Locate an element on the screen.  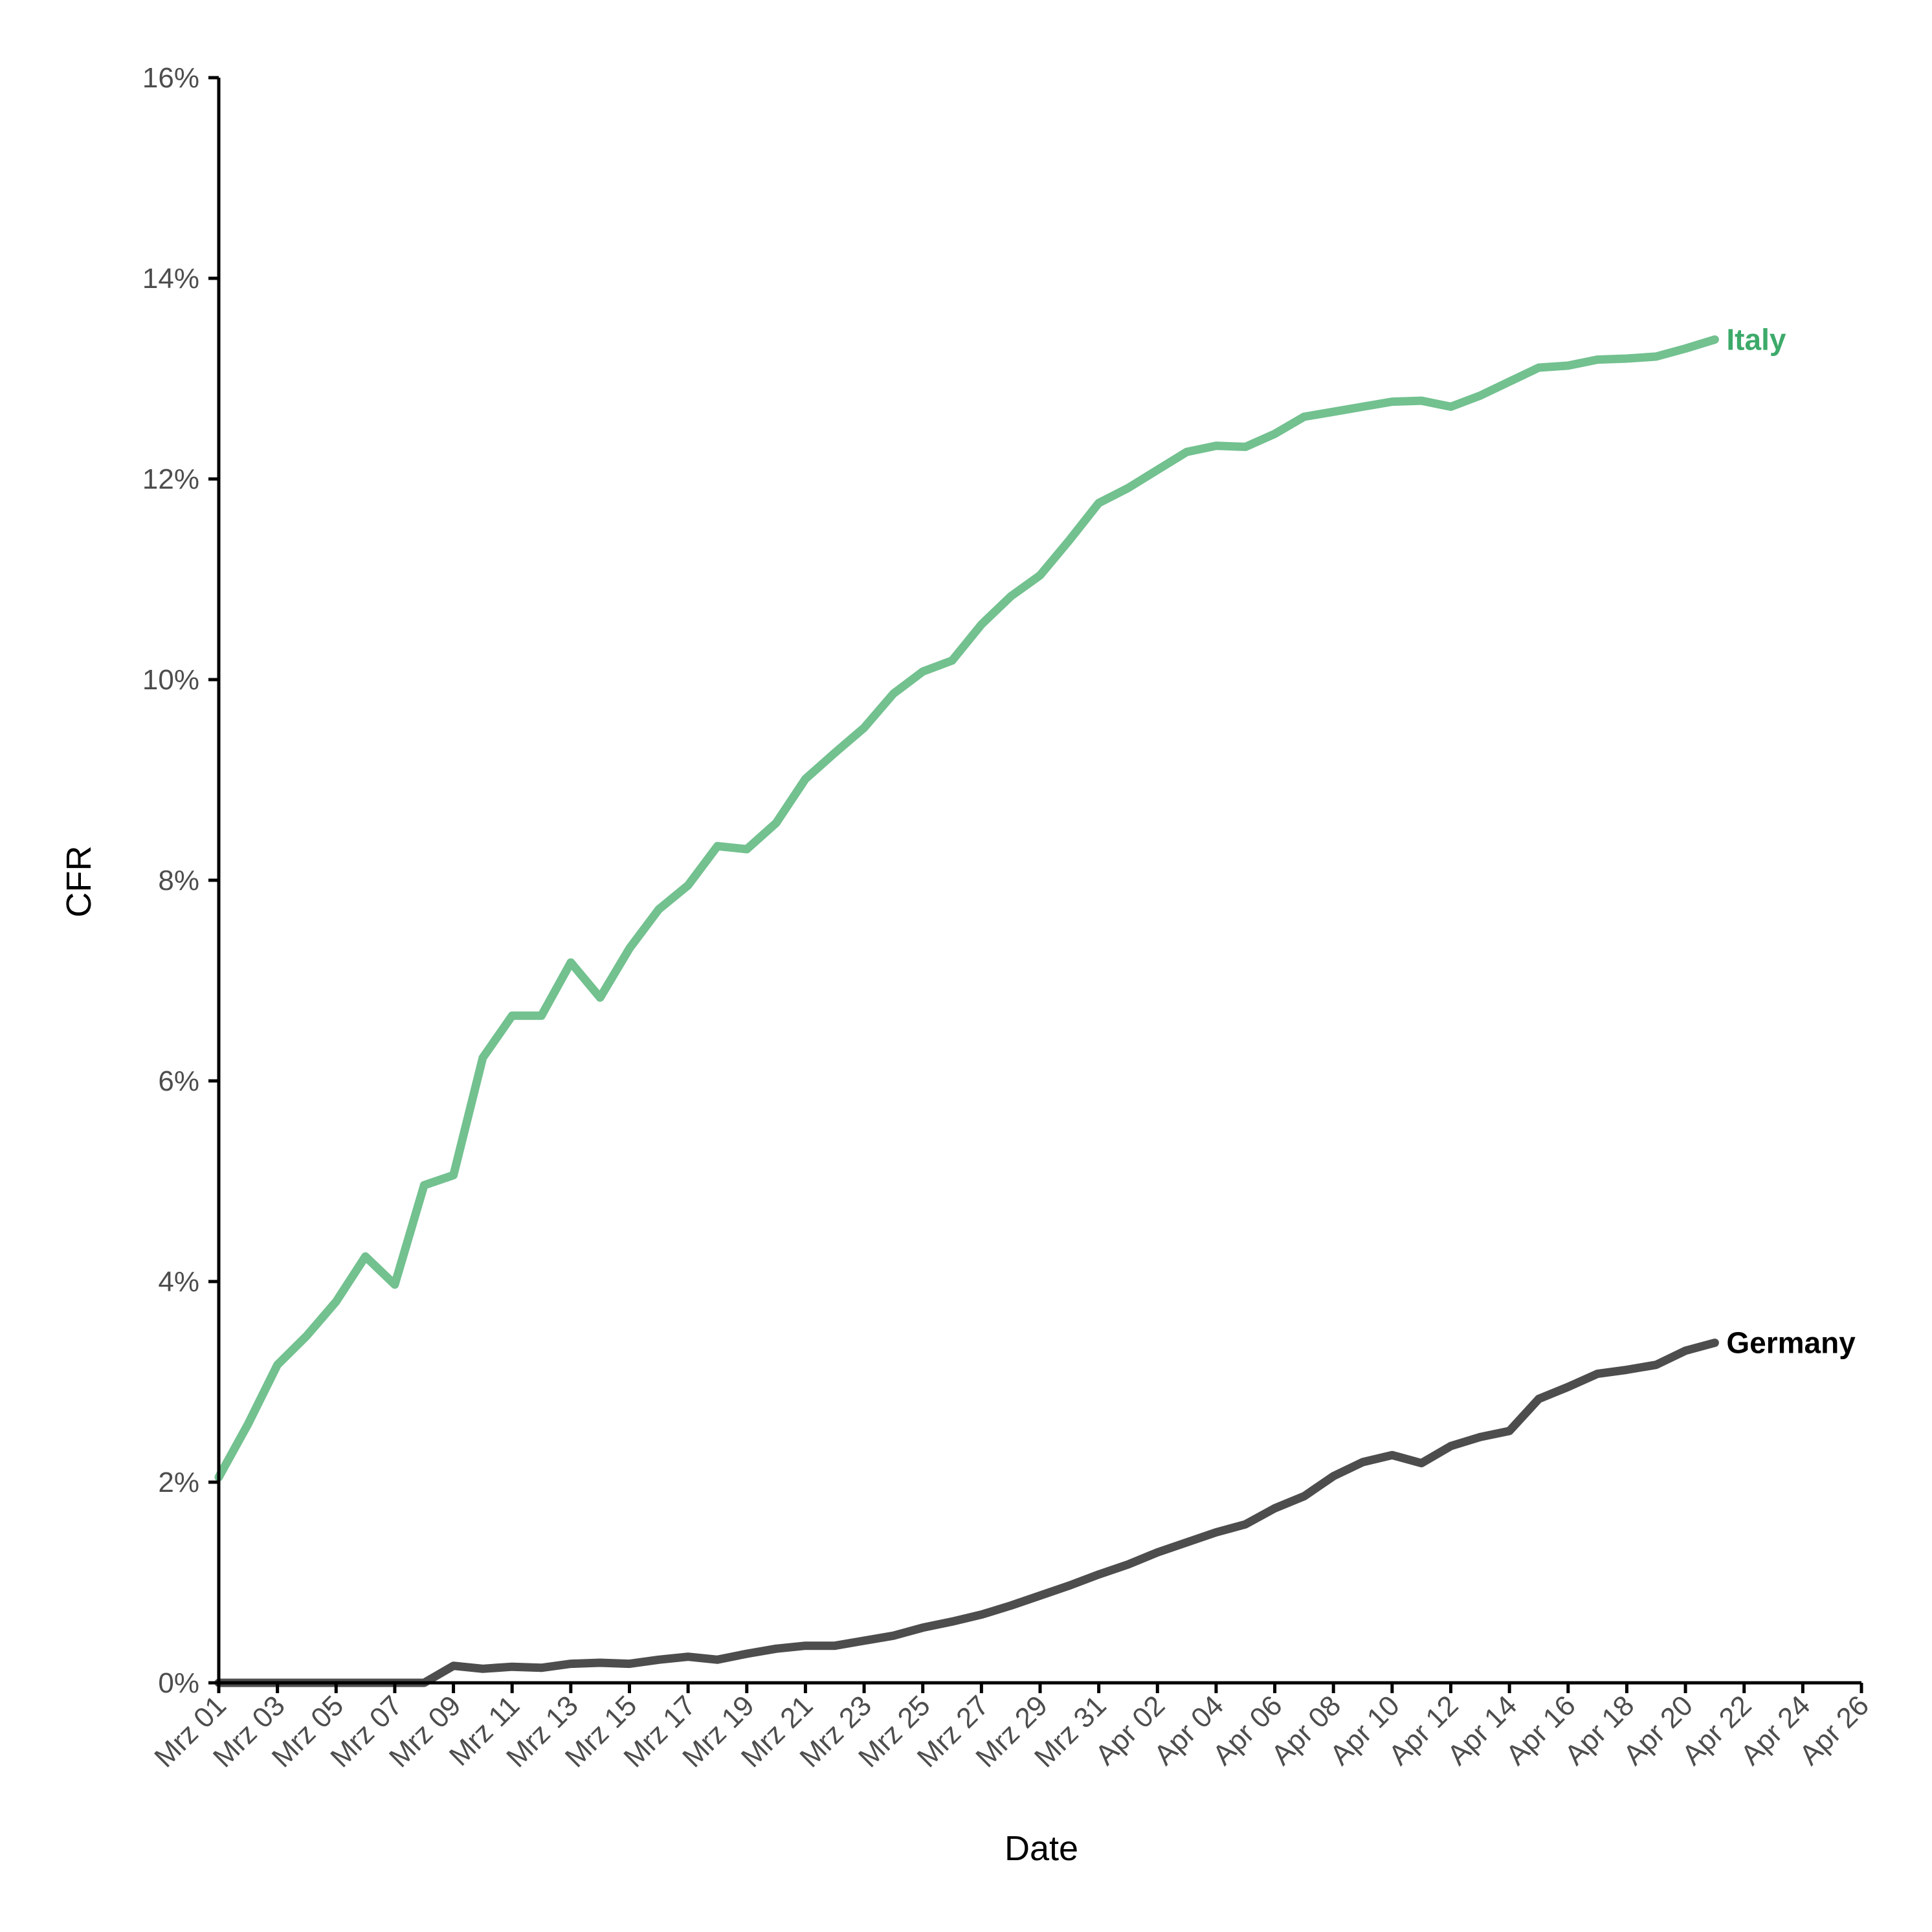
y-tick-label: 6% is located at coordinates (178, 1081).